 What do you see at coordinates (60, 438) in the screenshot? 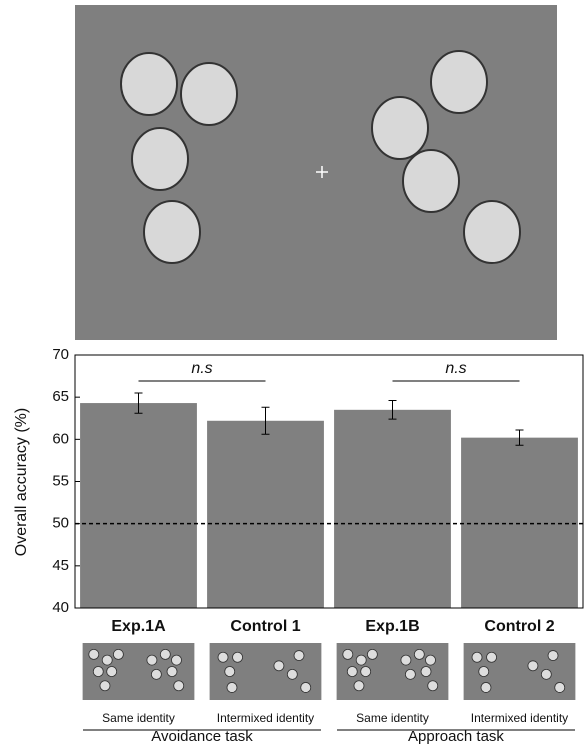
I see `y-tick-label: 60` at bounding box center [60, 438].